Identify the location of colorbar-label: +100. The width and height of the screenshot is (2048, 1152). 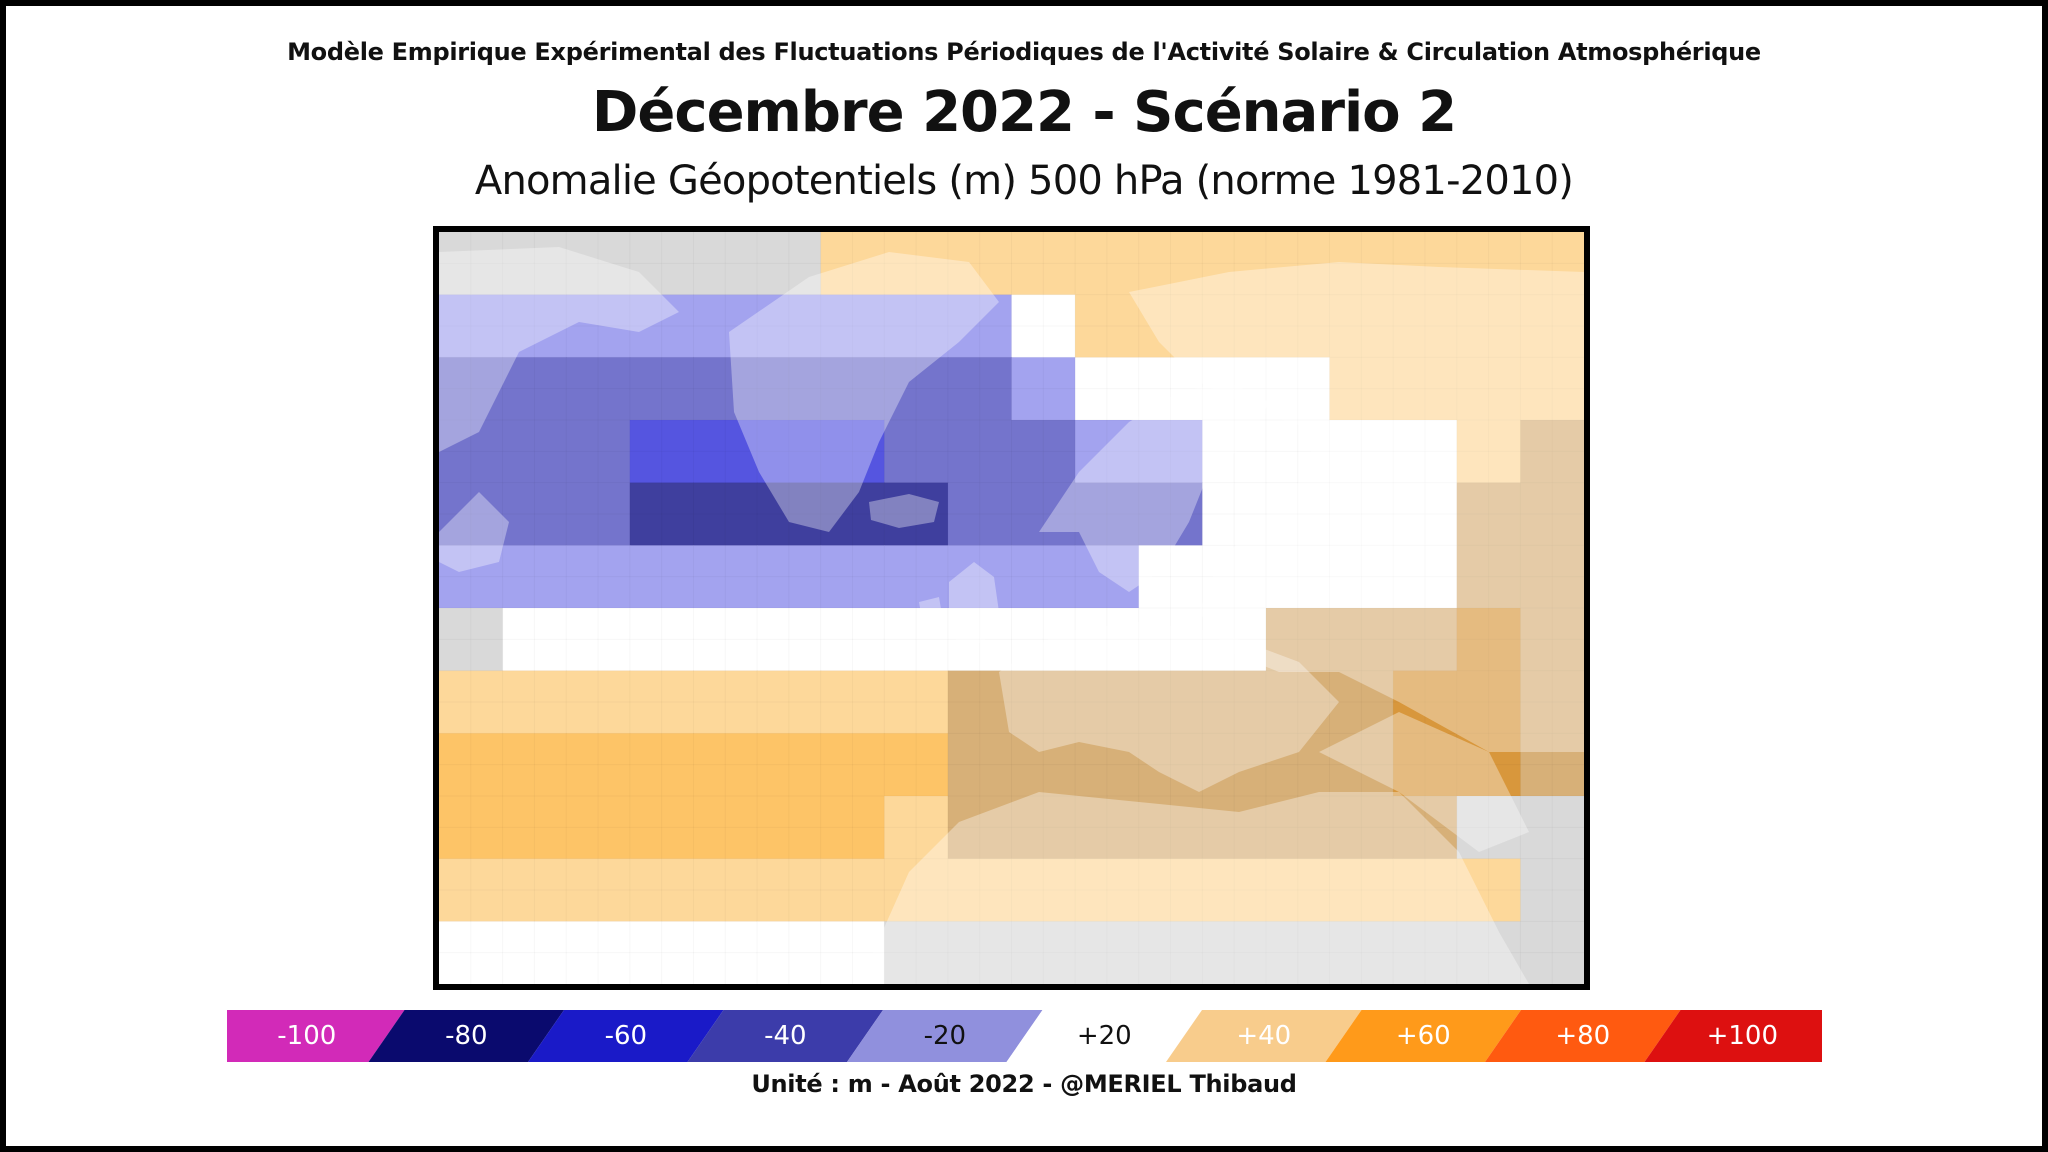
(1742, 1036).